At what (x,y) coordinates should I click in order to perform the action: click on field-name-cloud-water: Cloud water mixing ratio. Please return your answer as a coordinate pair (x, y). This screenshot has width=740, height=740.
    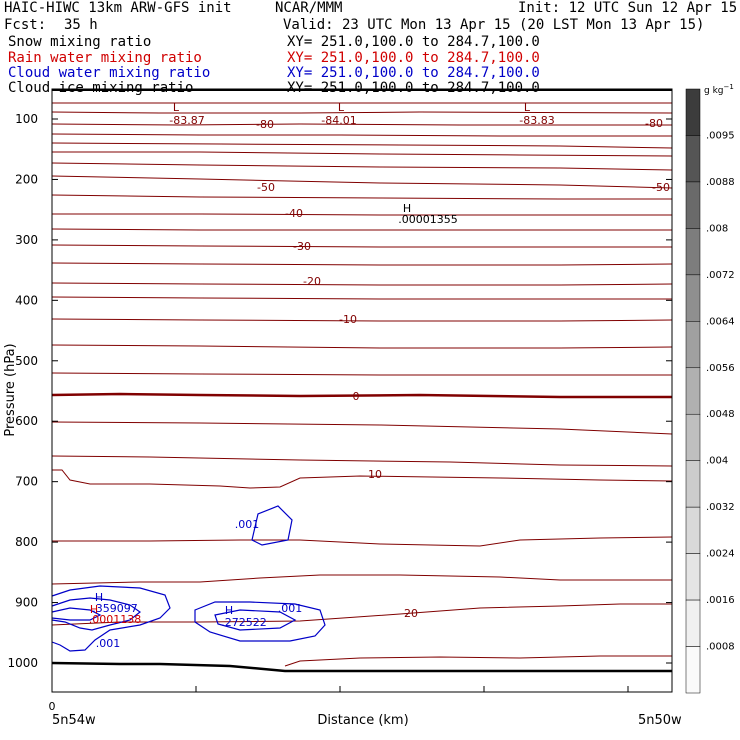
    Looking at the image, I should click on (109, 73).